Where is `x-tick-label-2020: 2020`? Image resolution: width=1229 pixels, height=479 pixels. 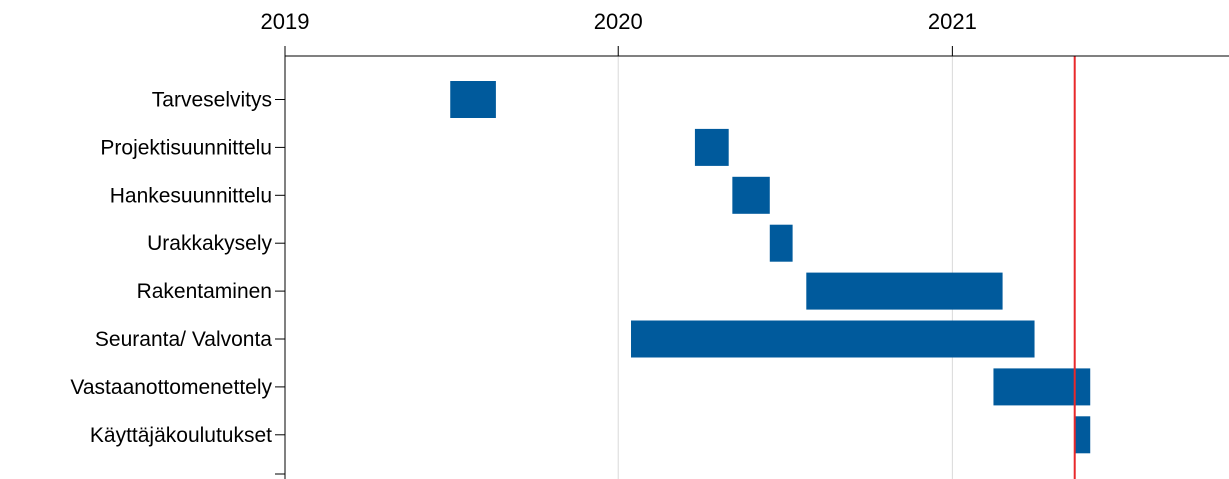
x-tick-label-2020: 2020 is located at coordinates (618, 21).